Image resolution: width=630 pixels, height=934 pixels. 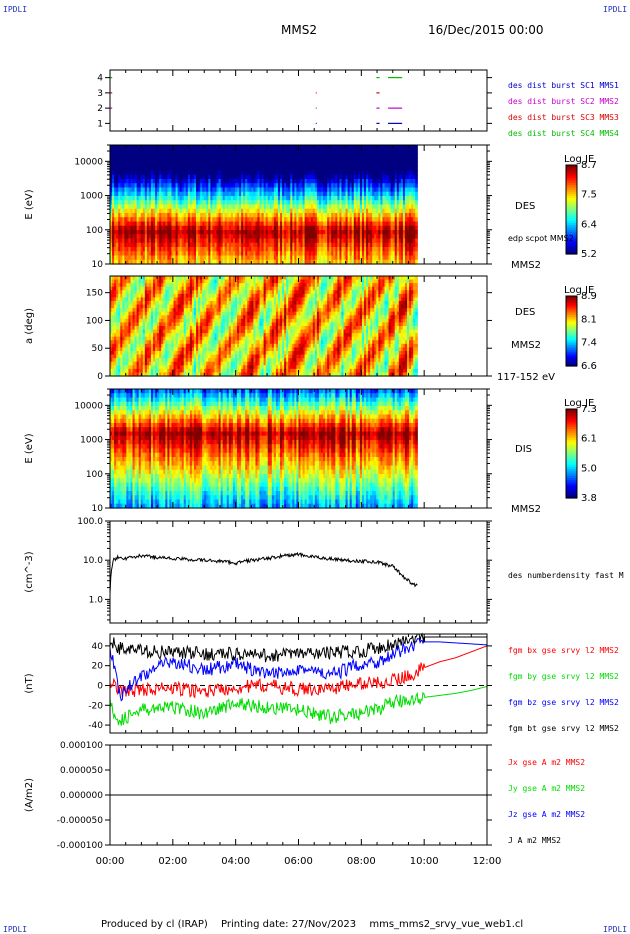 What do you see at coordinates (563, 101) in the screenshot?
I see `legend-label: des dist burst SC2 MMS2` at bounding box center [563, 101].